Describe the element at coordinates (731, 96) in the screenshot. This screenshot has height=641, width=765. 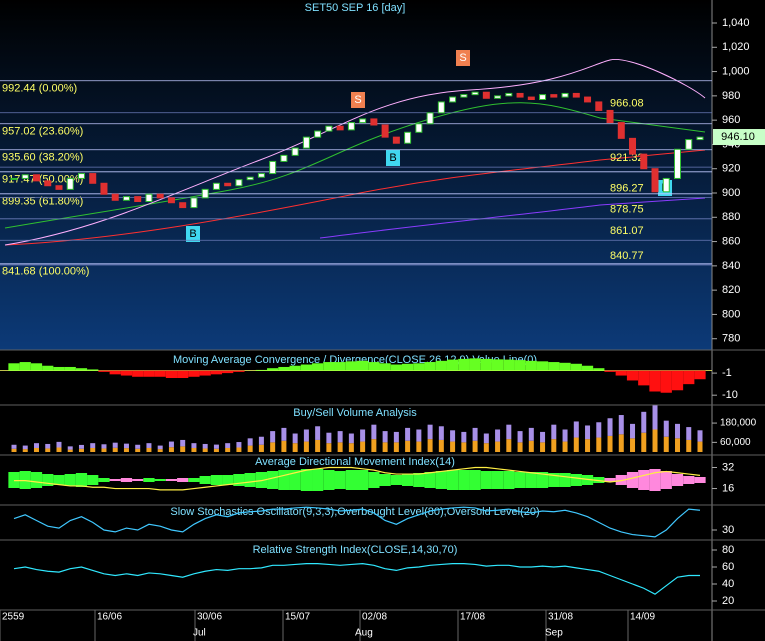
I see `y-tick-label: 980` at that location.